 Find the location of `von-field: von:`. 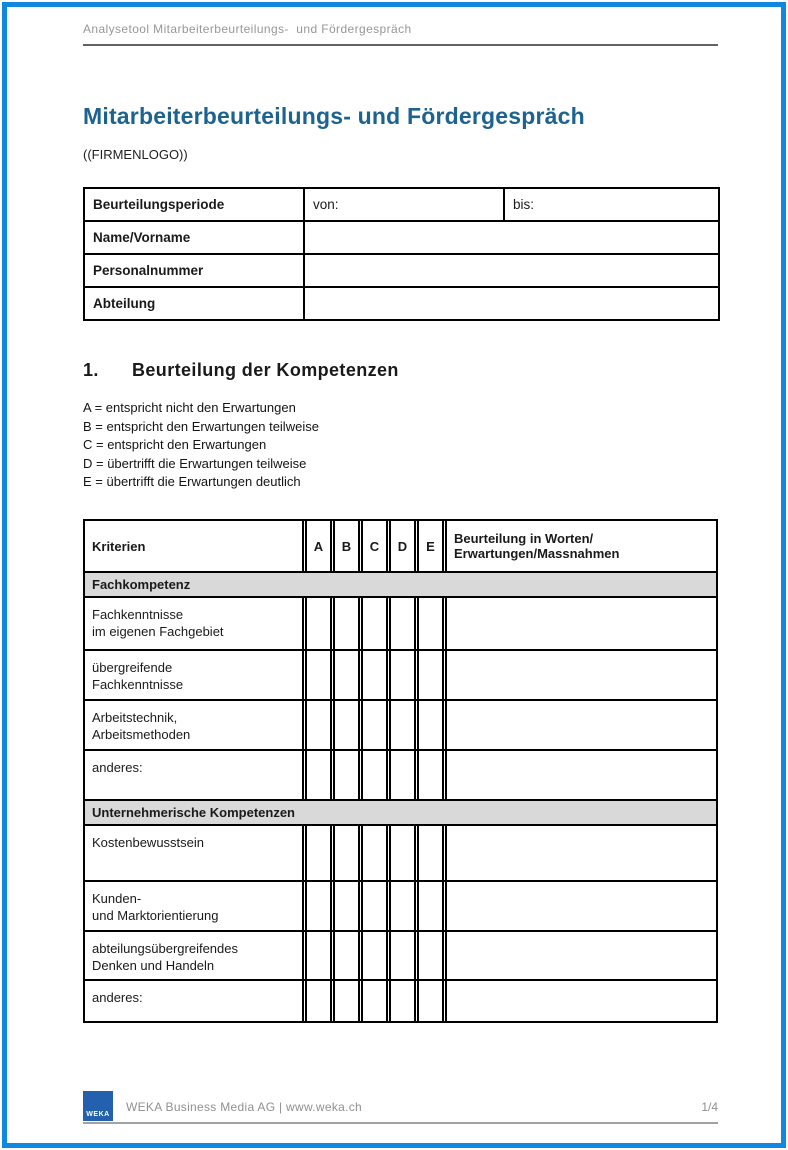

von-field: von: is located at coordinates (404, 204).